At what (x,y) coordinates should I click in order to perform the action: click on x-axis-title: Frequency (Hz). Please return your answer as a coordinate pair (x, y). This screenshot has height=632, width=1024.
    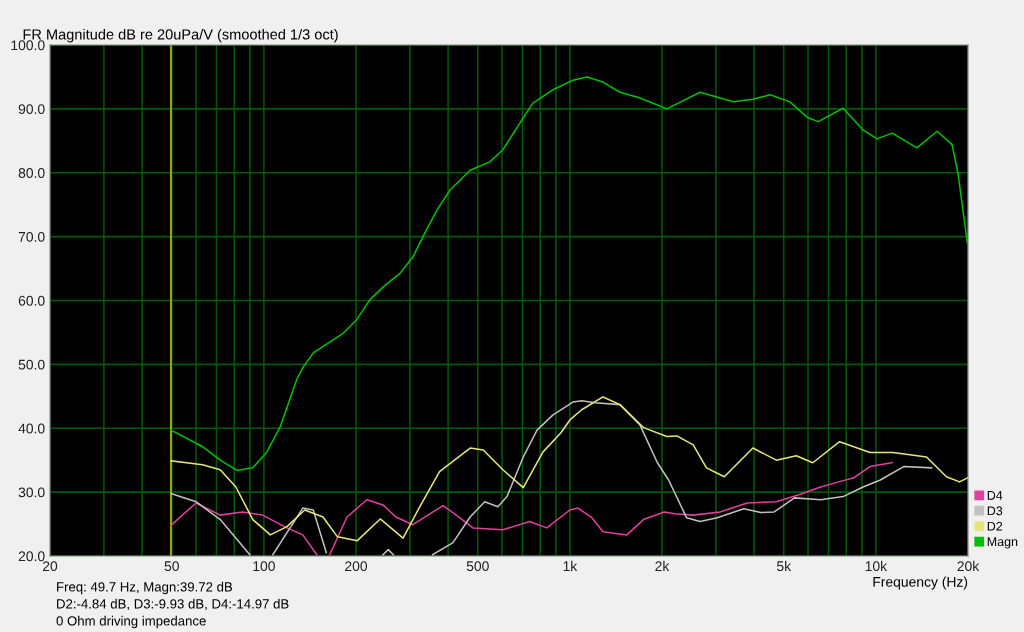
    Looking at the image, I should click on (920, 583).